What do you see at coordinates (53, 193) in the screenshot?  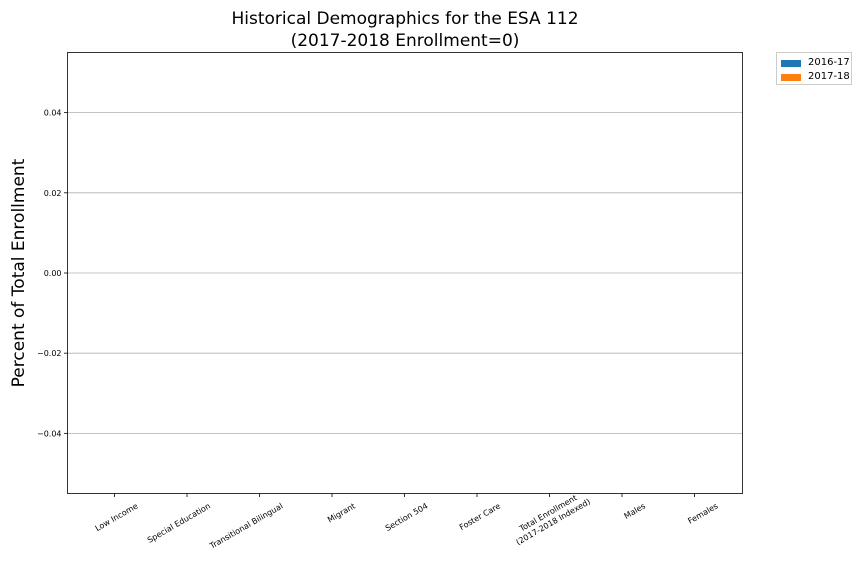 I see `y-tick-label: 0.02` at bounding box center [53, 193].